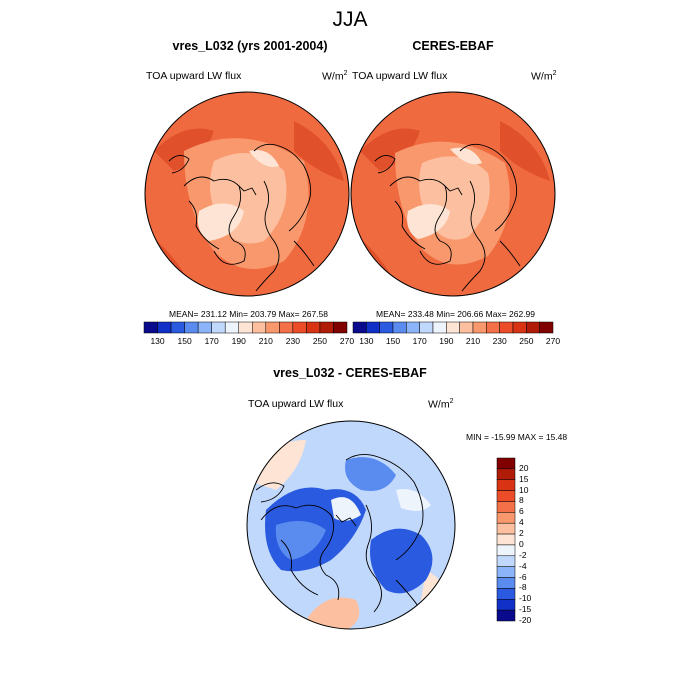 This screenshot has height=700, width=700. What do you see at coordinates (521, 500) in the screenshot?
I see `colorbar-tick-label: 8` at bounding box center [521, 500].